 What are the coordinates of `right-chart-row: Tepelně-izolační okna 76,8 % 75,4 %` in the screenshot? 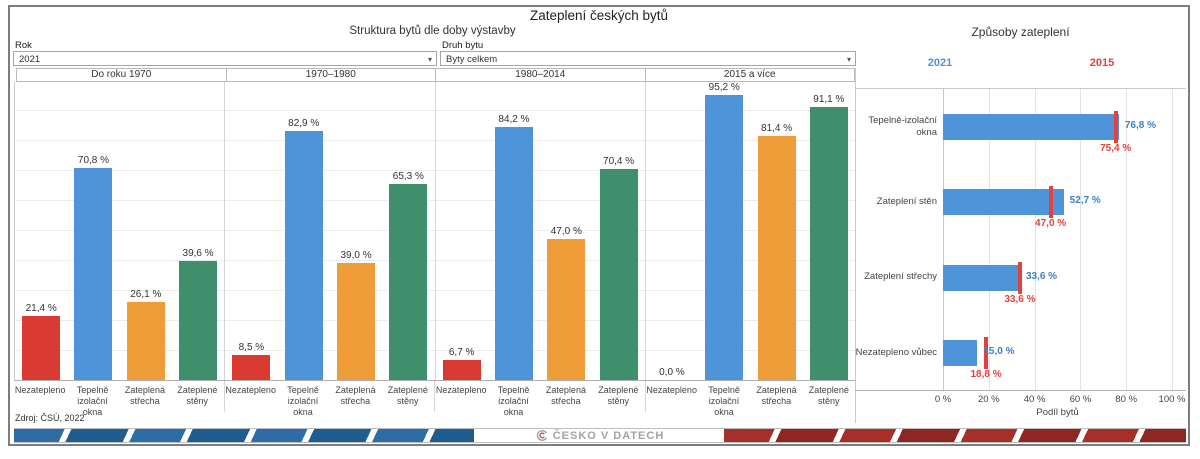 It's located at (1020, 126).